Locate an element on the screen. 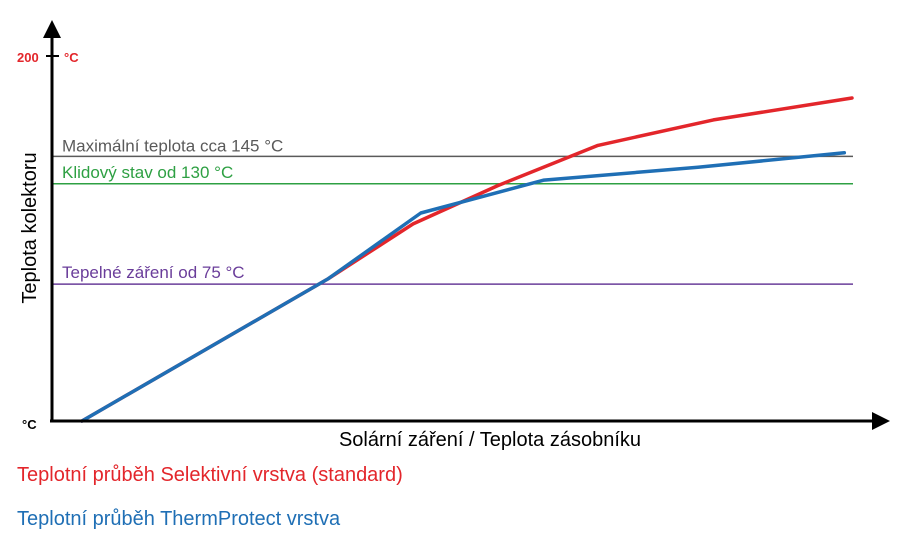 This screenshot has height=551, width=902. reference-label-130: Klidový stav od 130 °C is located at coordinates (147, 172).